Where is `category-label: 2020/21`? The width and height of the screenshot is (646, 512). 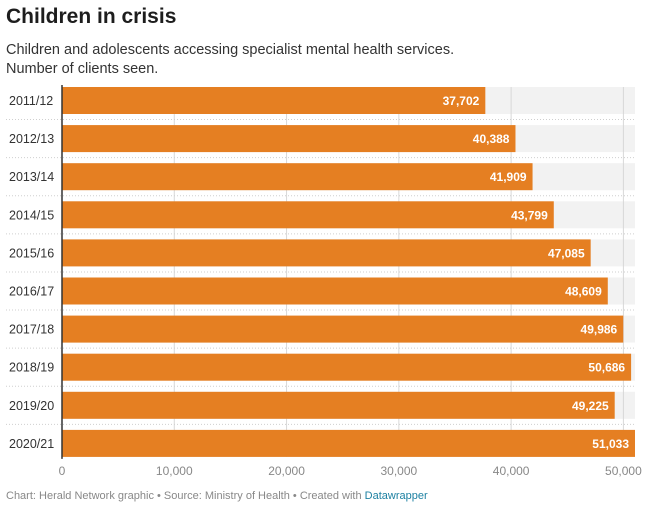
category-label: 2020/21 is located at coordinates (31, 444).